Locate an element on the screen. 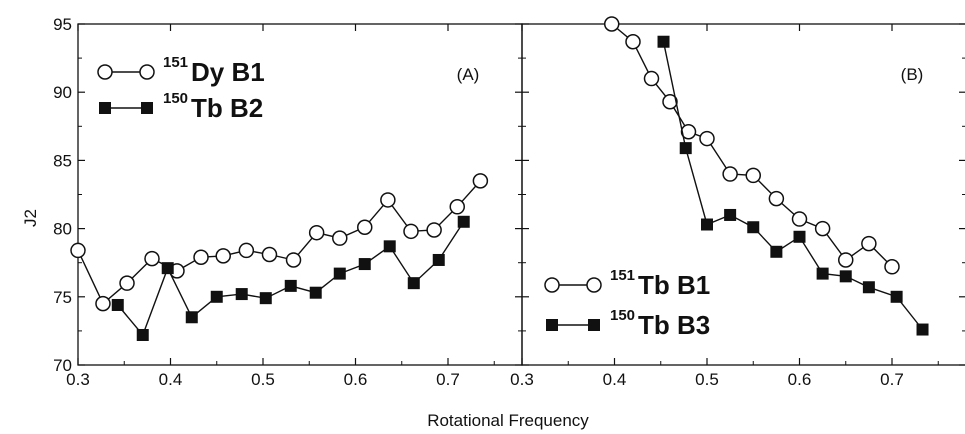 This screenshot has height=434, width=965. y-tick-label: 70 is located at coordinates (62, 365).